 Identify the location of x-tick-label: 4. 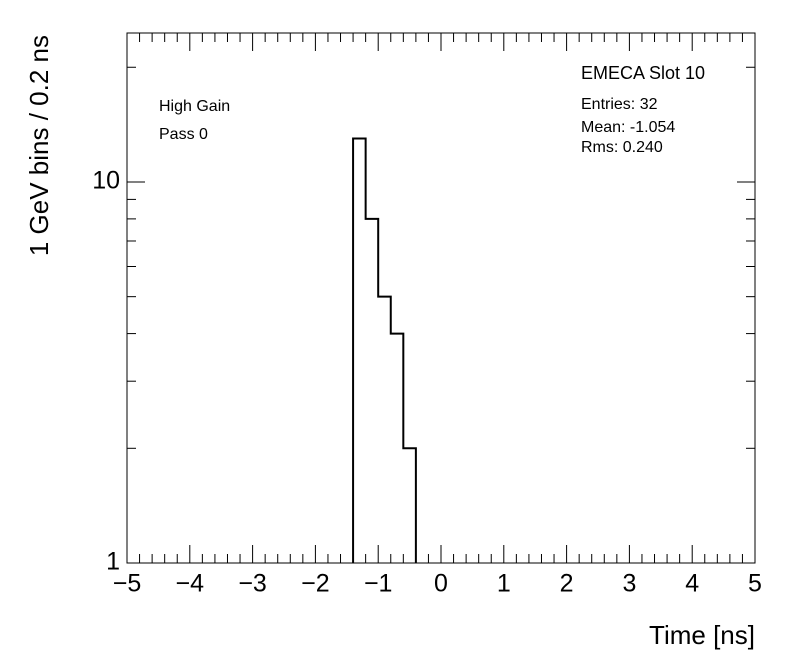
(692, 584).